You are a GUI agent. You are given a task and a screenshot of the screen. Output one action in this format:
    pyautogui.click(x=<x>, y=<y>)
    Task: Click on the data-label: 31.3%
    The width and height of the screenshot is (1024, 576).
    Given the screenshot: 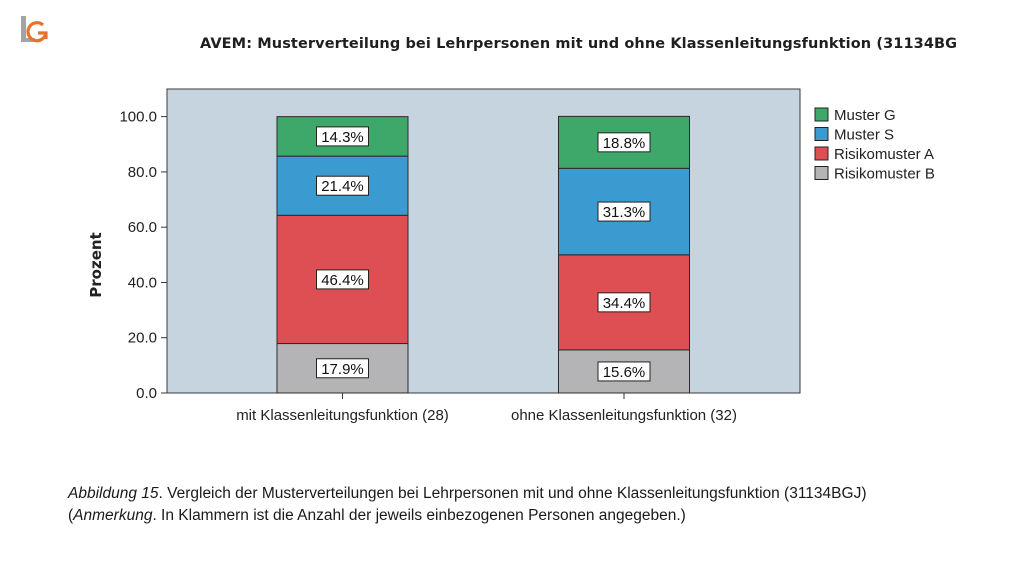 What is the action you would take?
    pyautogui.click(x=624, y=212)
    